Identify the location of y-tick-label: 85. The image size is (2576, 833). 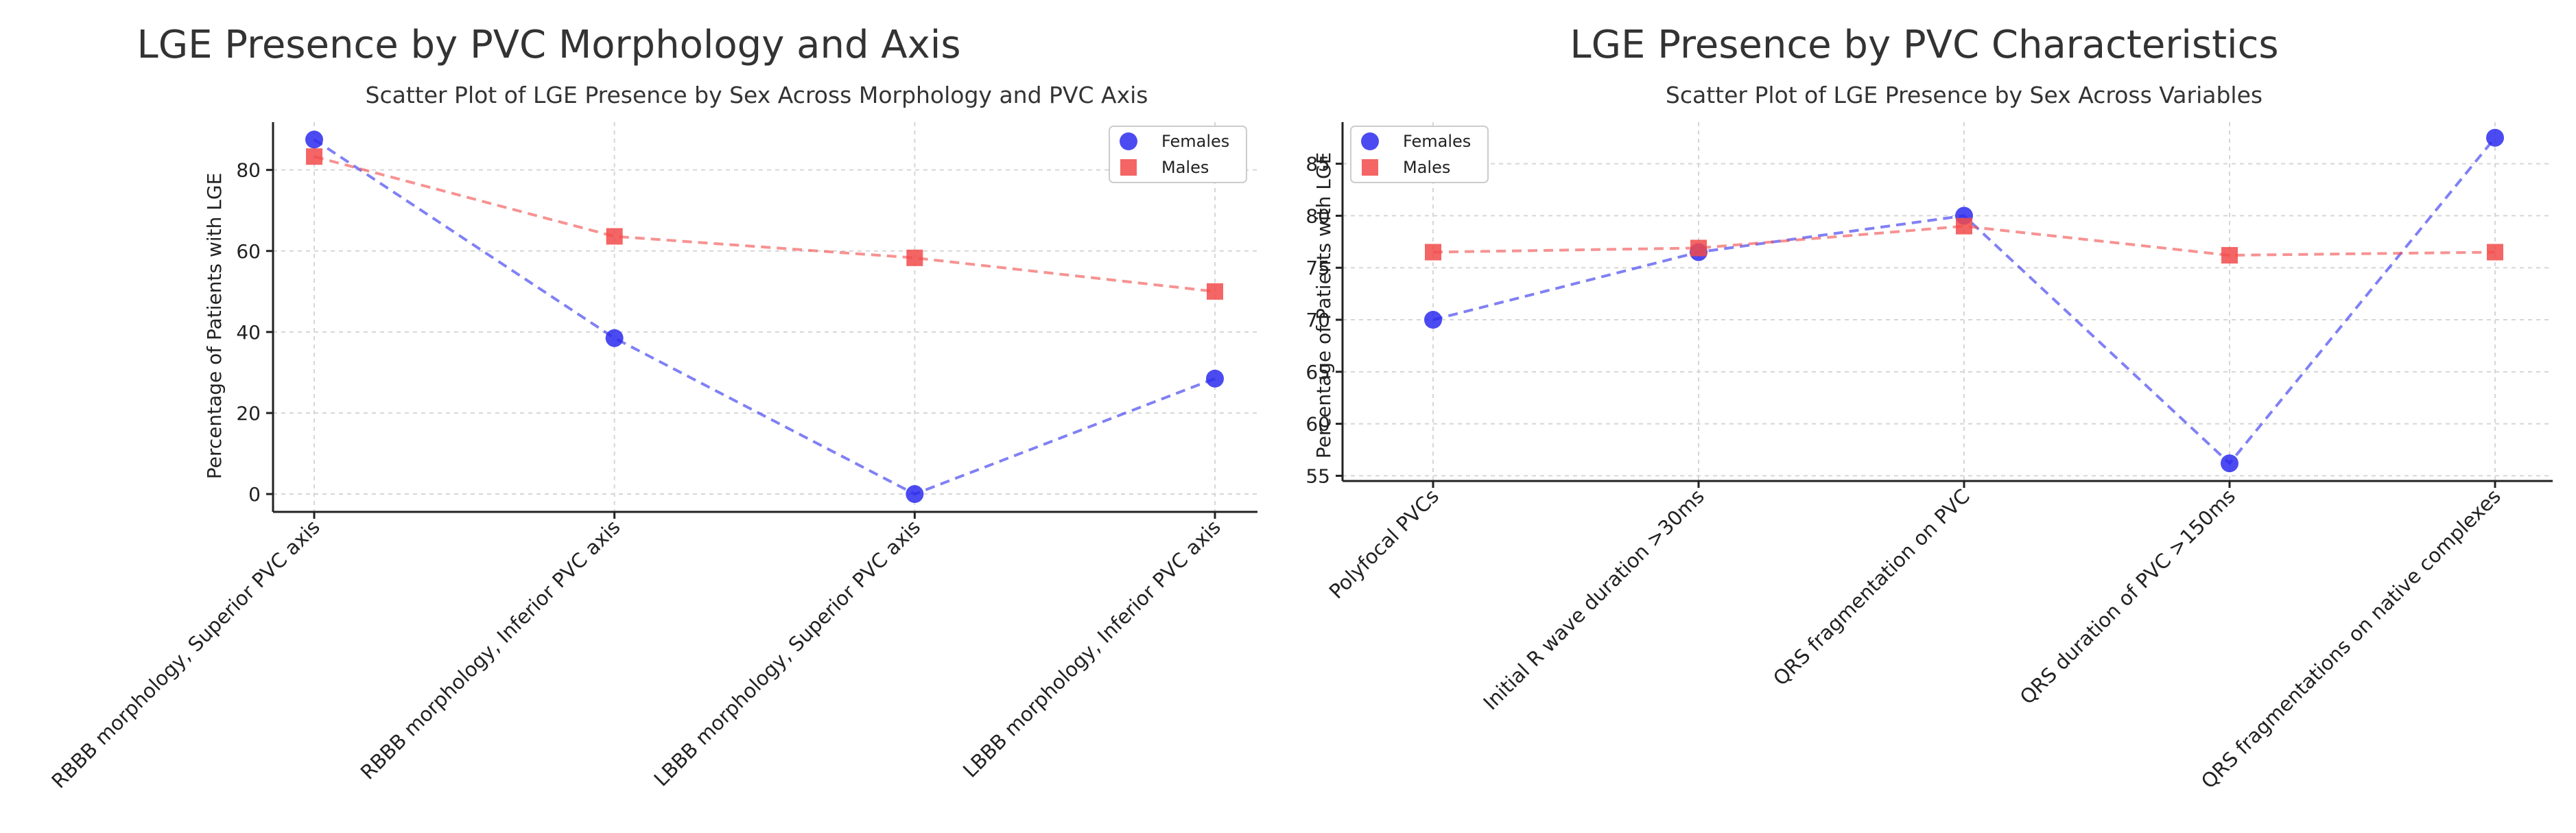
(1317, 164).